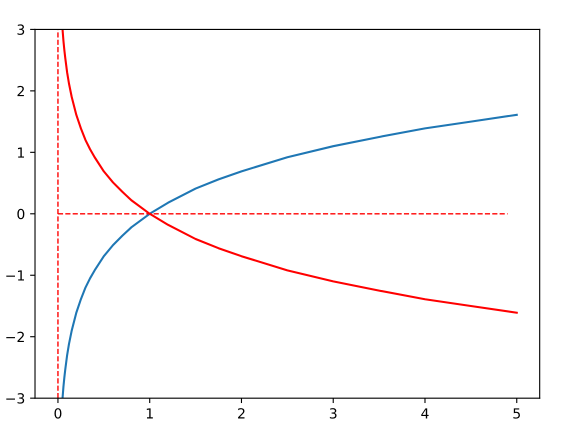 The image size is (562, 439). What do you see at coordinates (425, 413) in the screenshot?
I see `x-tick-label: 4` at bounding box center [425, 413].